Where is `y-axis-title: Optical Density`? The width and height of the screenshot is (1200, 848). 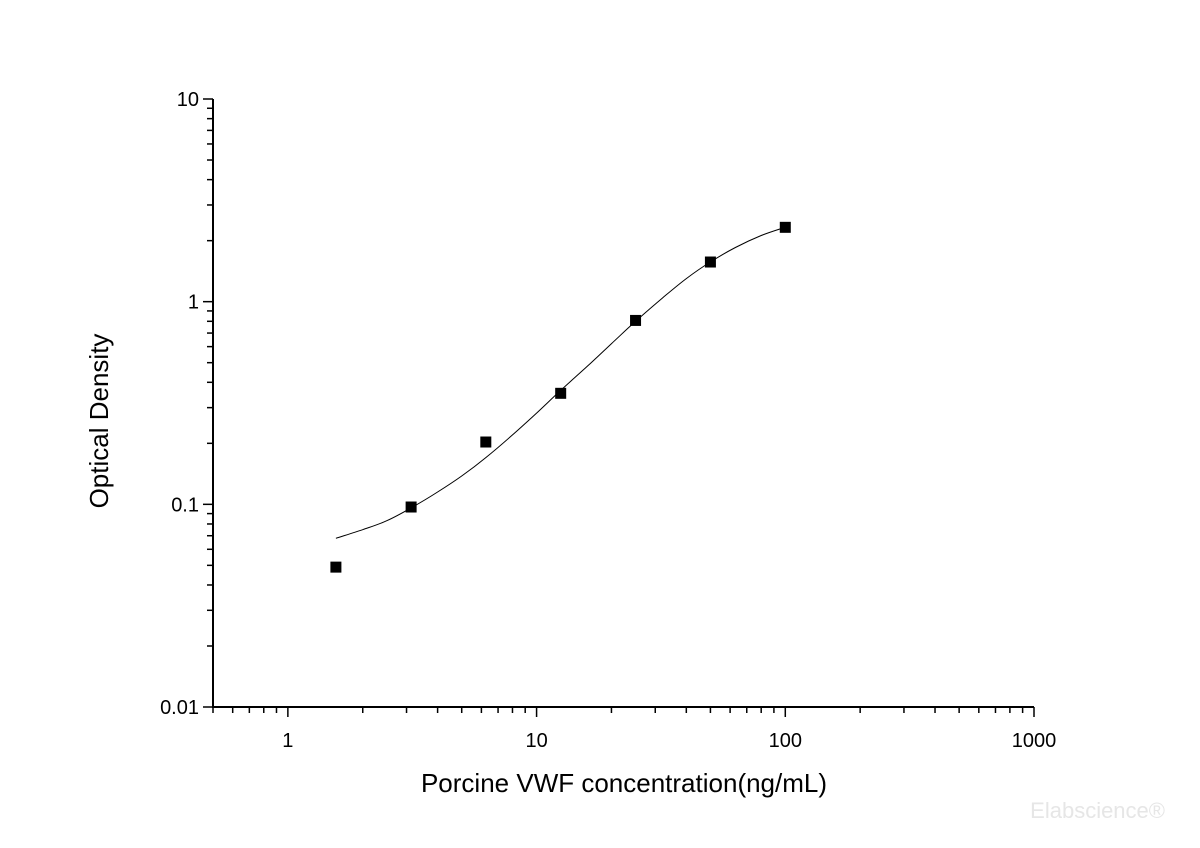
y-axis-title: Optical Density is located at coordinates (99, 421).